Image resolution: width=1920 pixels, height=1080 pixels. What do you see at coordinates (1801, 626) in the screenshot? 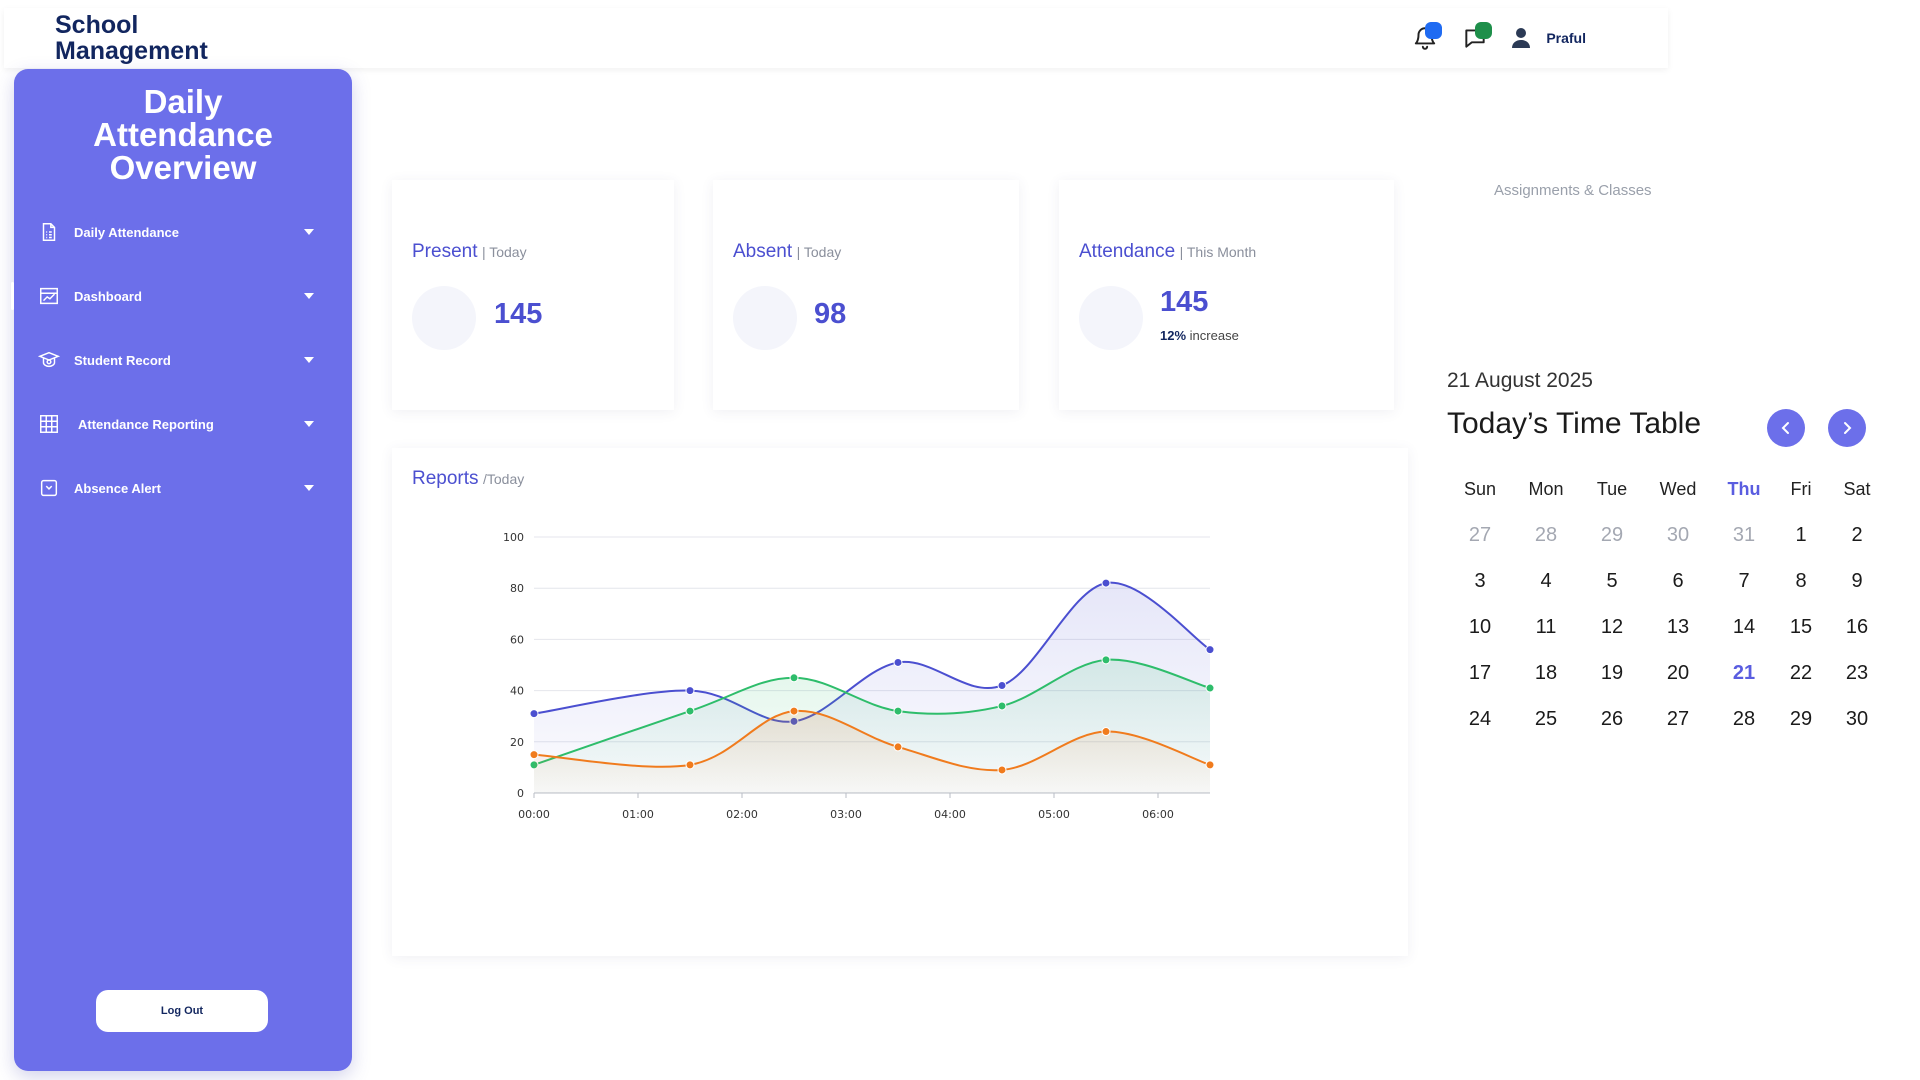
I see `calendar-day: 15` at bounding box center [1801, 626].